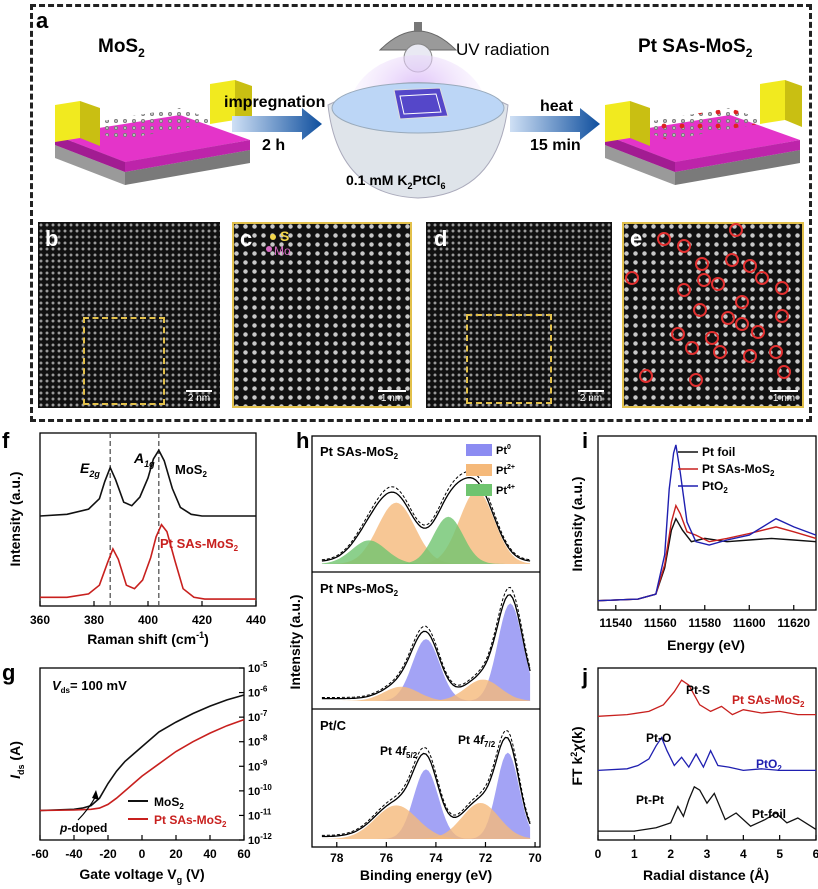 This screenshot has height=889, width=818. I want to click on i-legend-ptsas: Pt SAs-MoS2, so click(738, 470).